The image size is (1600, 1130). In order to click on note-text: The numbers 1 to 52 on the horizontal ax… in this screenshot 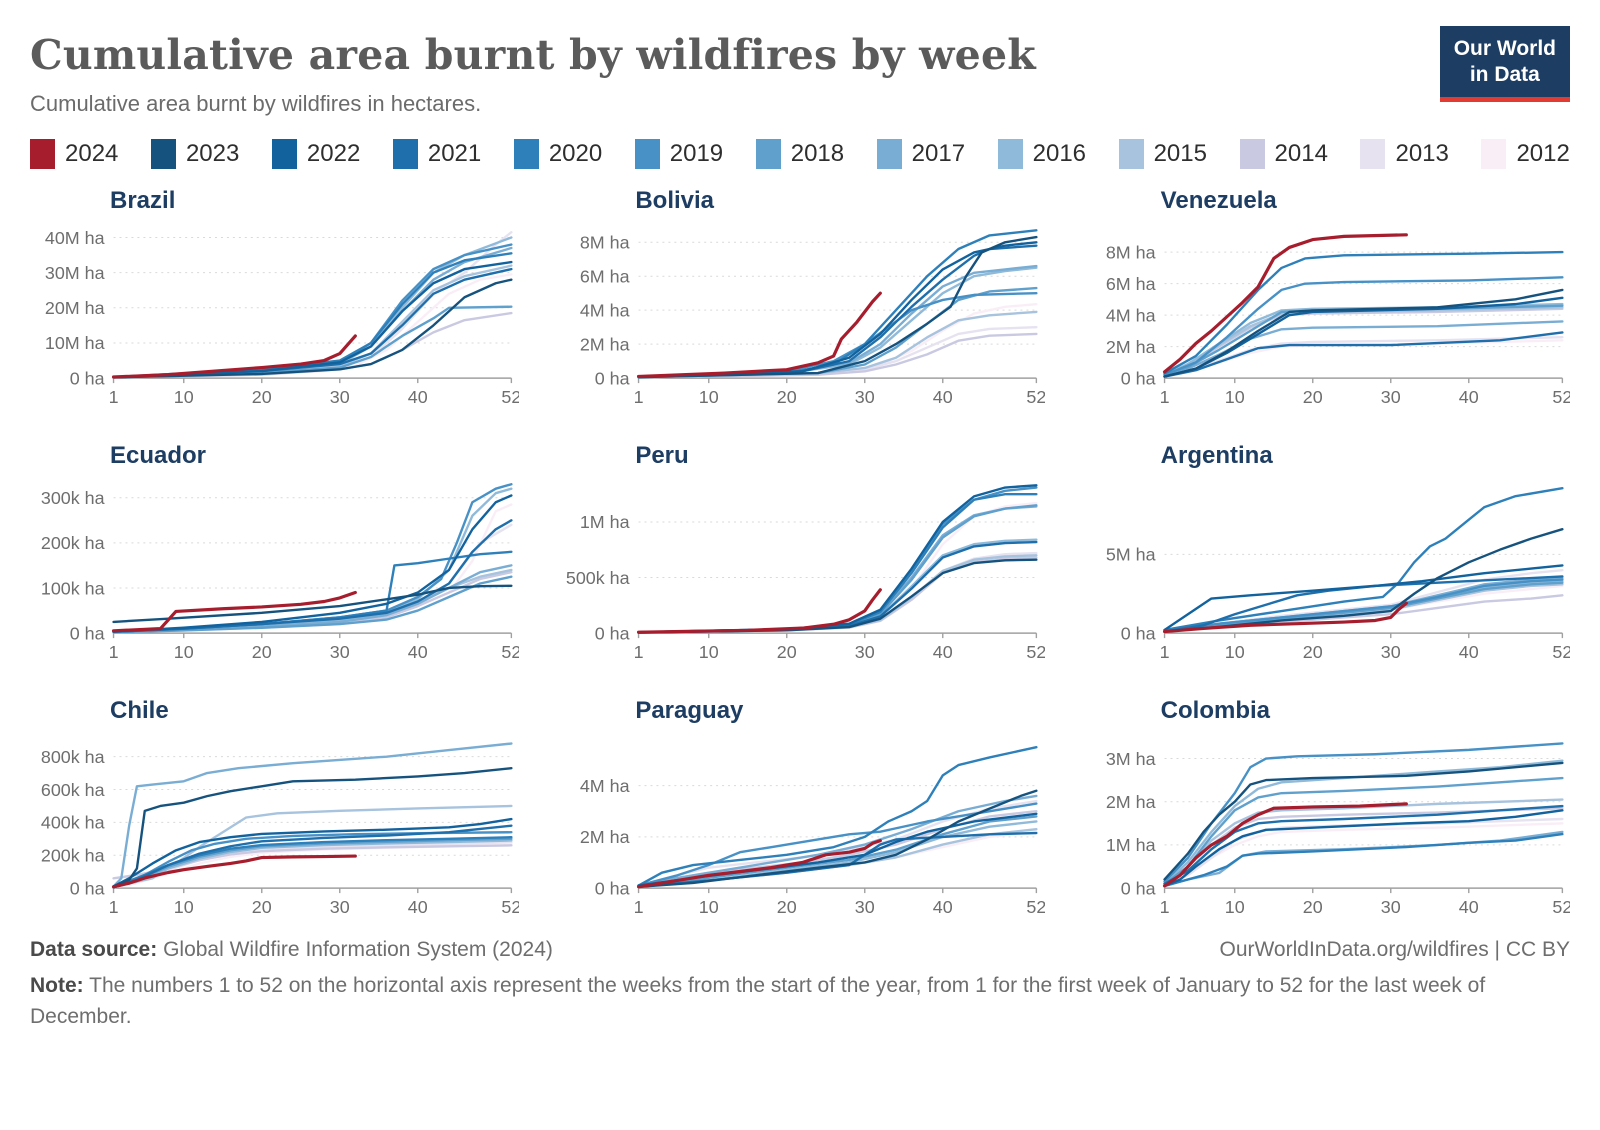, I will do `click(758, 1001)`.